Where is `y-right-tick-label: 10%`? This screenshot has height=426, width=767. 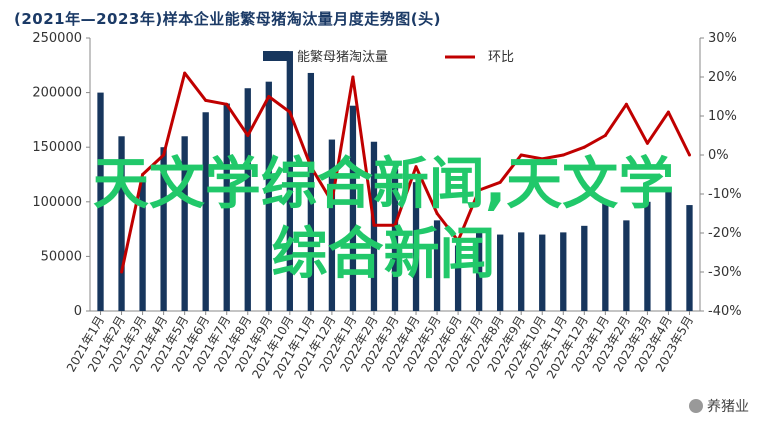 y-right-tick-label: 10% is located at coordinates (722, 116).